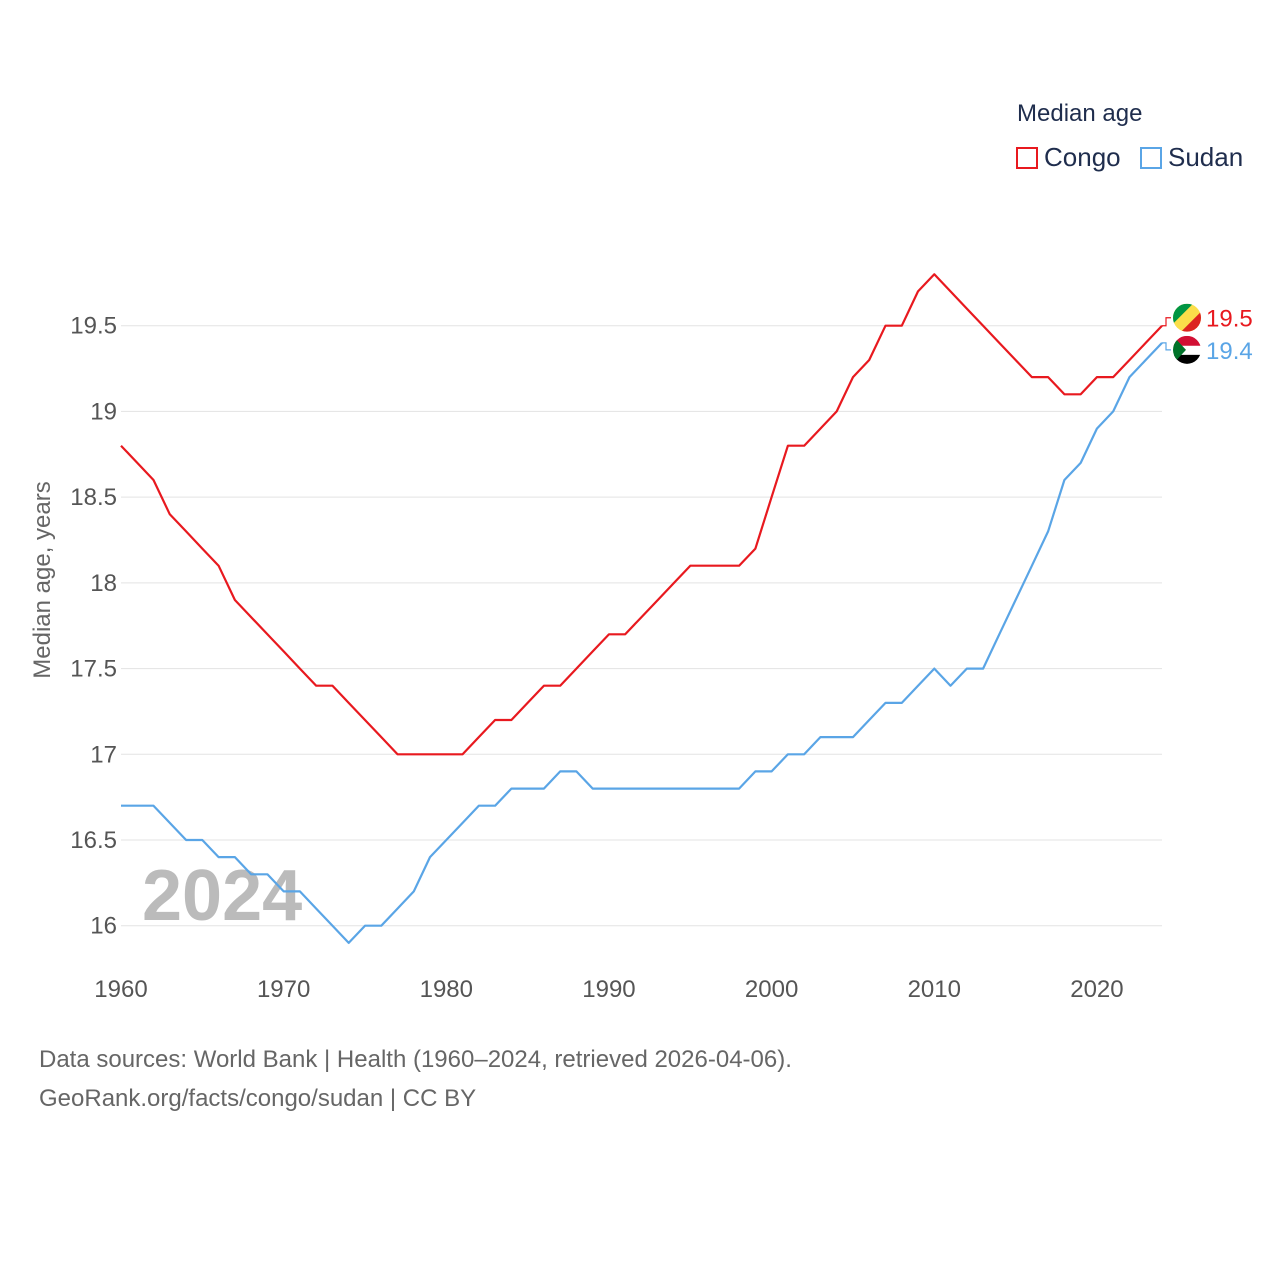  Describe the element at coordinates (1096, 989) in the screenshot. I see `x-tick-label: 2020` at that location.